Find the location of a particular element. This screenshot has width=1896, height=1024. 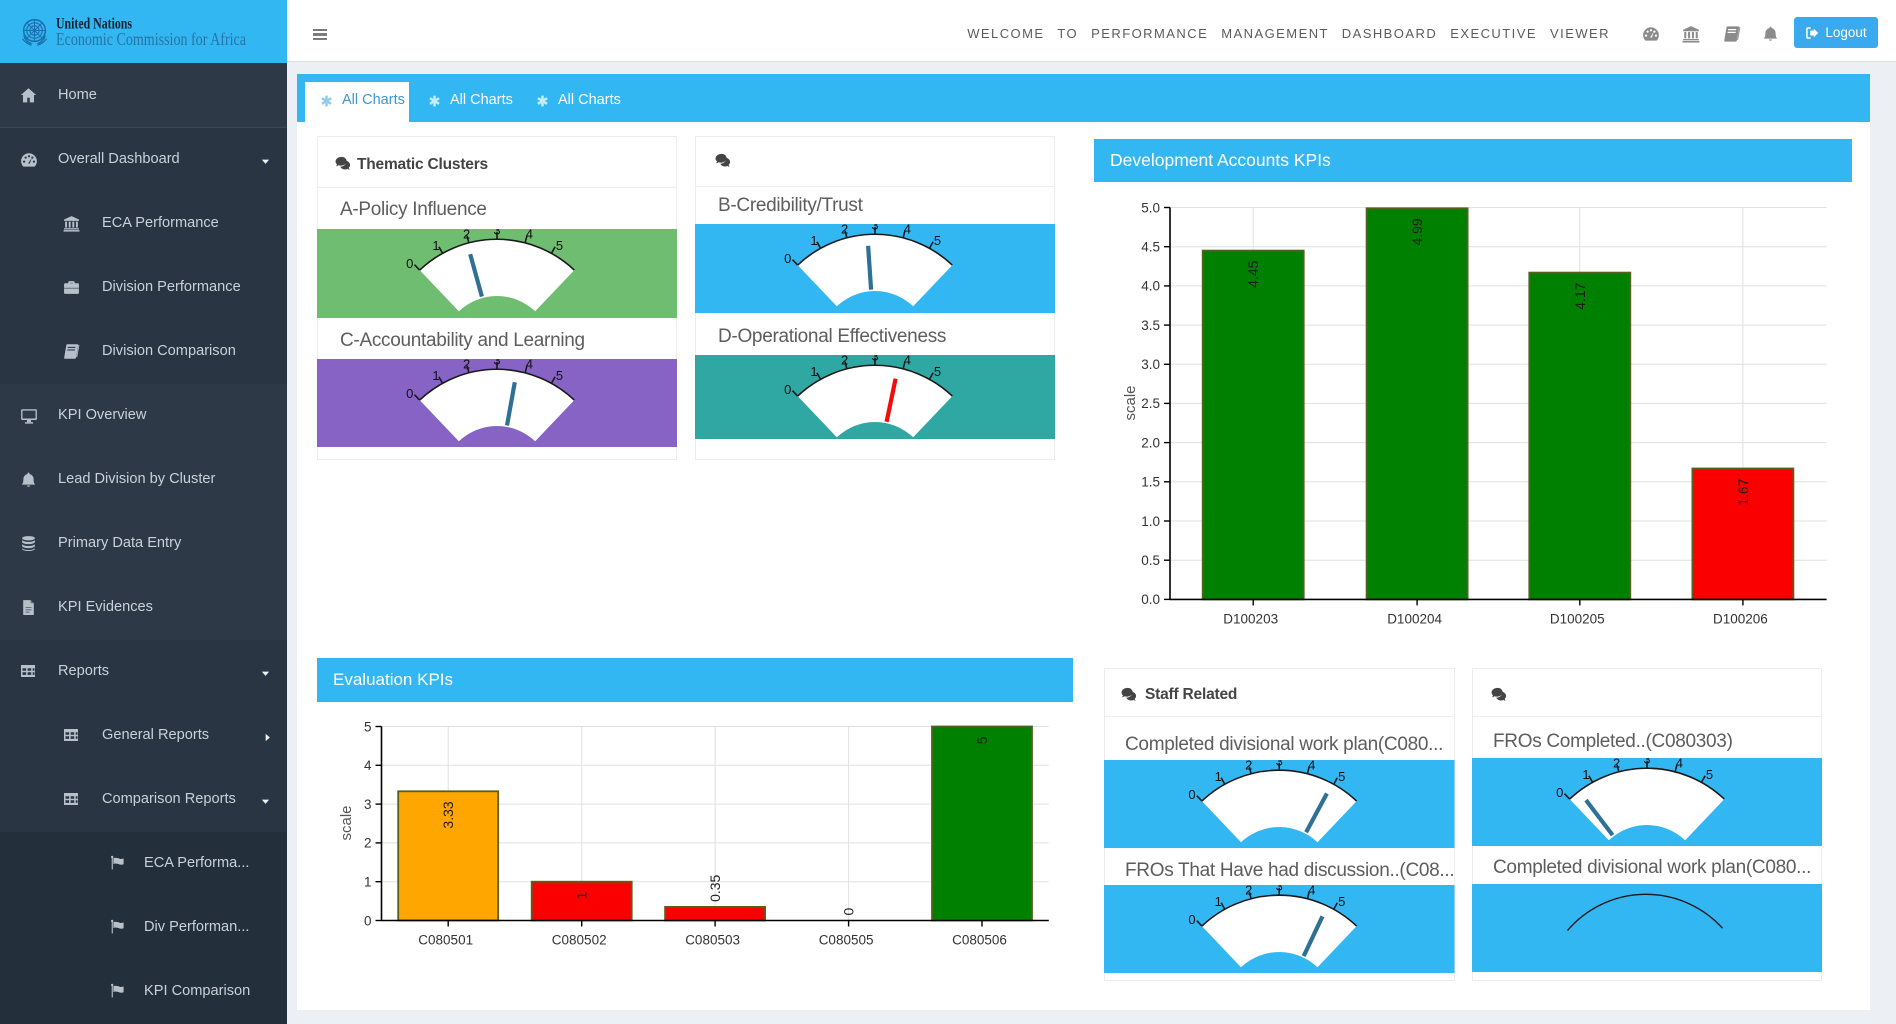

svg-text: Economic Commission for Africa is located at coordinates (151, 39).